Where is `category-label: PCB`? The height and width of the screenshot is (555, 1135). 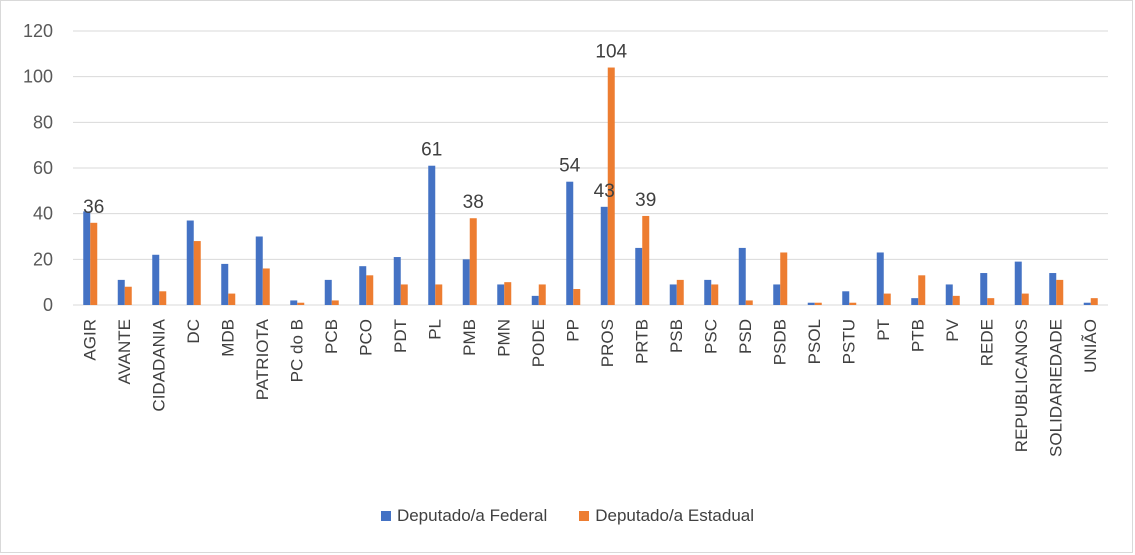 category-label: PCB is located at coordinates (331, 336).